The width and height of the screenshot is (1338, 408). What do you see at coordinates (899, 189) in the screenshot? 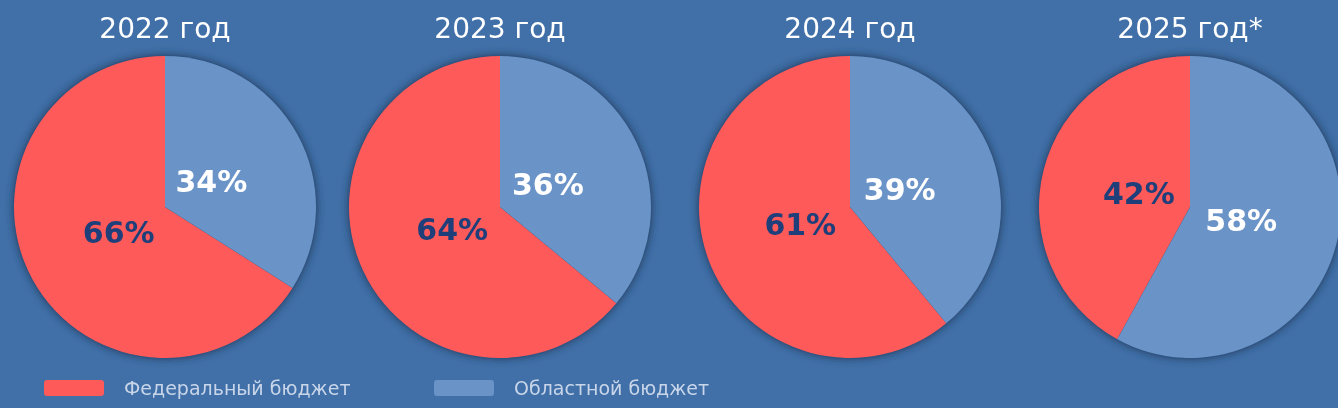
I see `data-label: 39%` at bounding box center [899, 189].